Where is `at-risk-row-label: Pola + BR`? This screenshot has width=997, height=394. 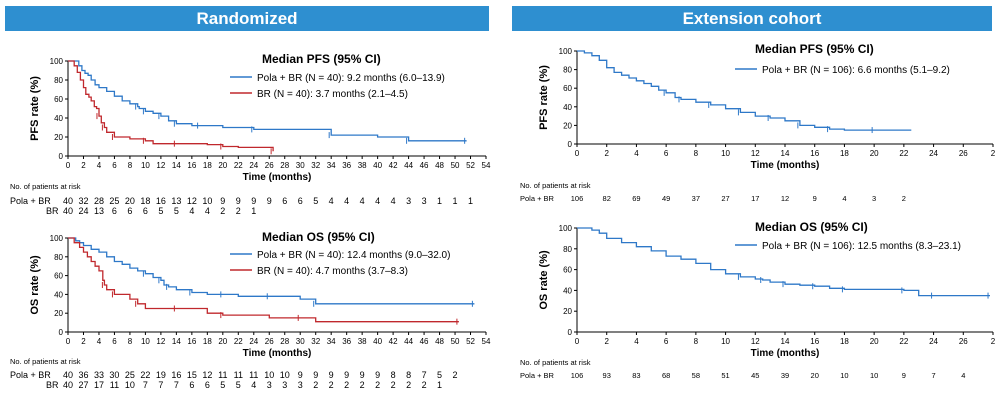
at-risk-row-label: Pola + BR is located at coordinates (30, 201).